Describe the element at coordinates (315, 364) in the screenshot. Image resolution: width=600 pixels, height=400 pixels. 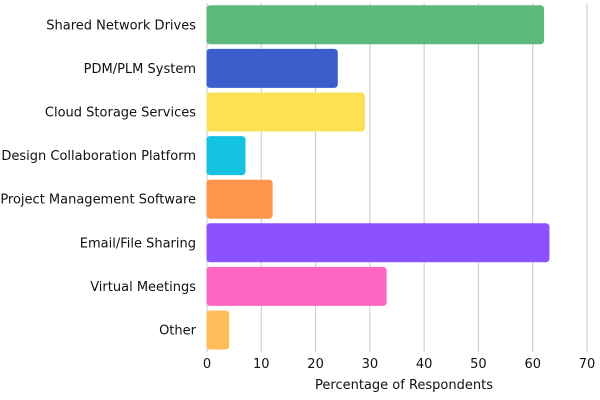
I see `x-tick-label: 20` at that location.